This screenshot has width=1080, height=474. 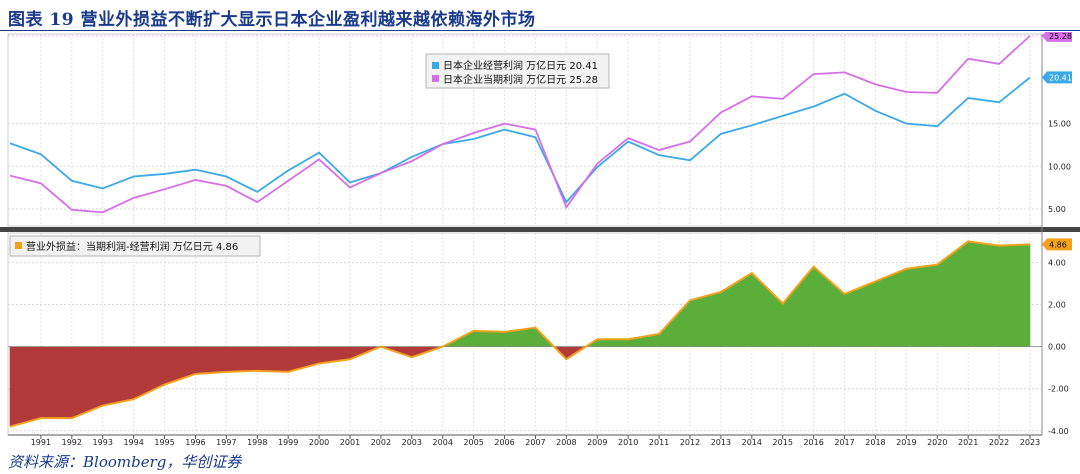 What do you see at coordinates (435, 65) in the screenshot?
I see `legend-swatch-operating` at bounding box center [435, 65].